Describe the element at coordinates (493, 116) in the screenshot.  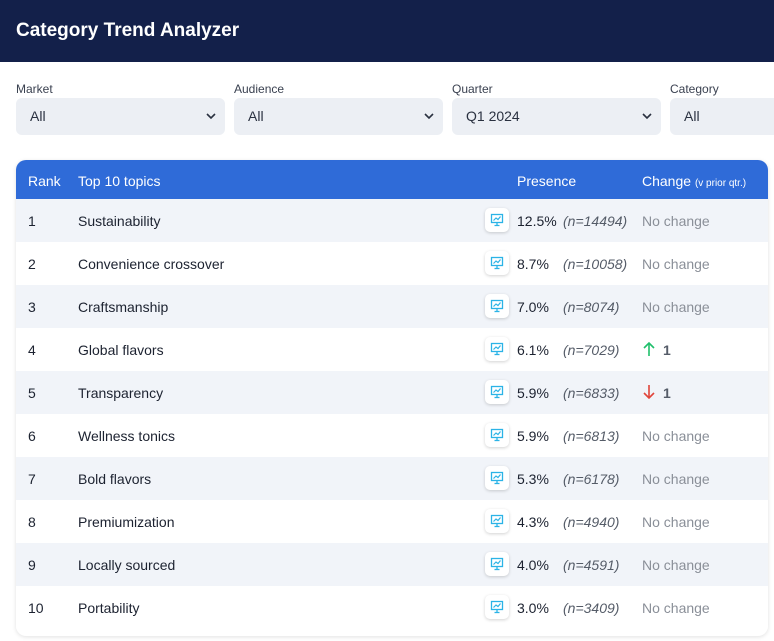
I see `quarter-select-value: Q1 2024` at that location.